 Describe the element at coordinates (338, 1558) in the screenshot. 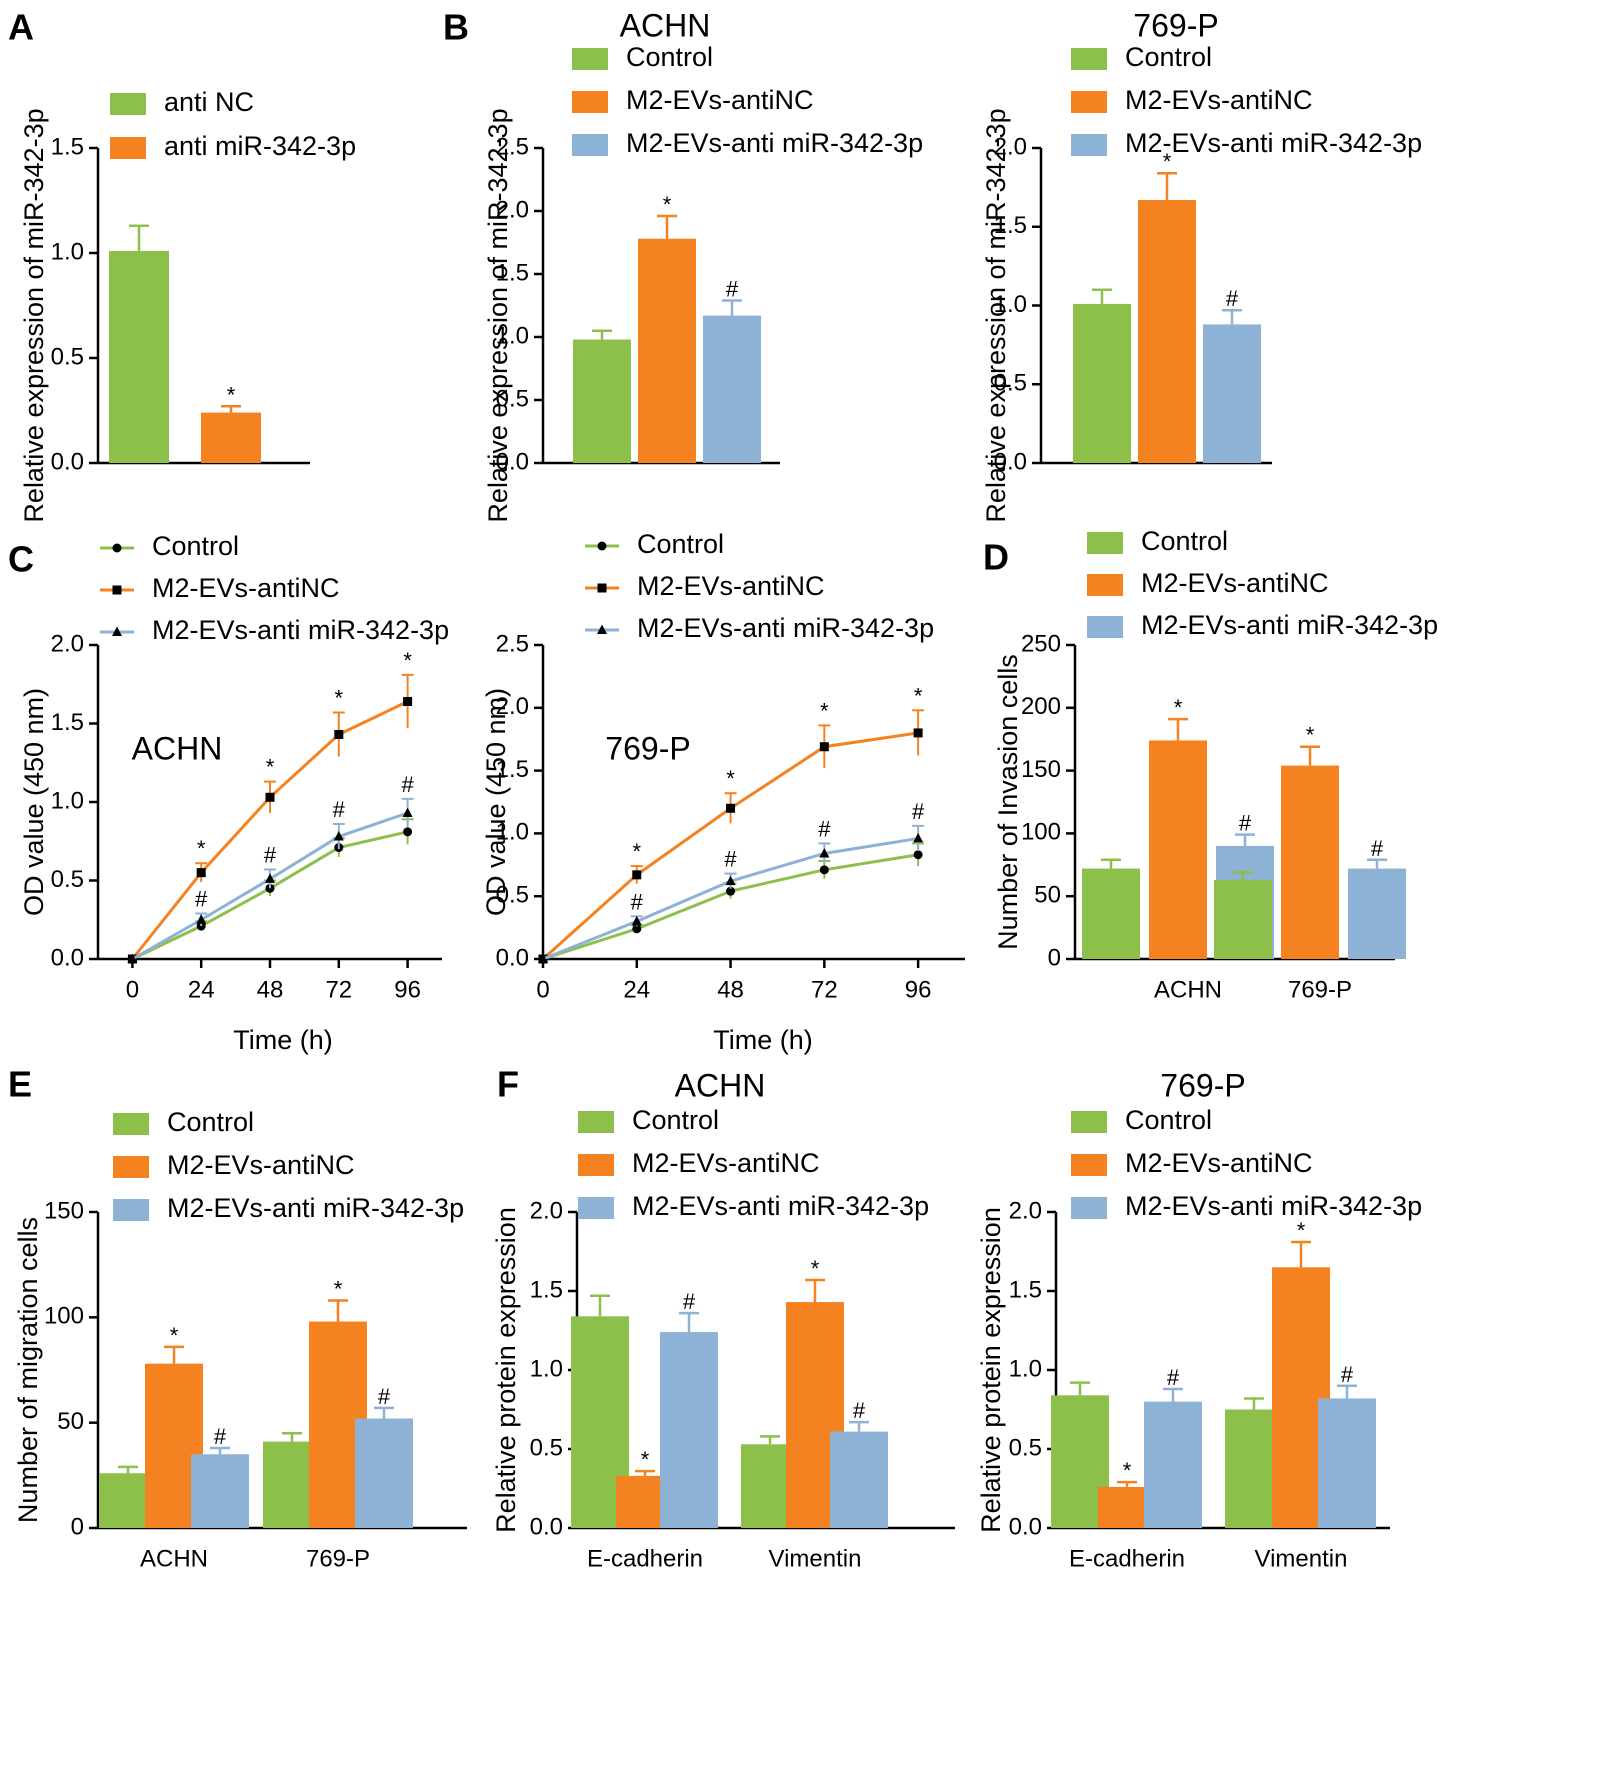

I see `x-tick-label: 769-P` at that location.